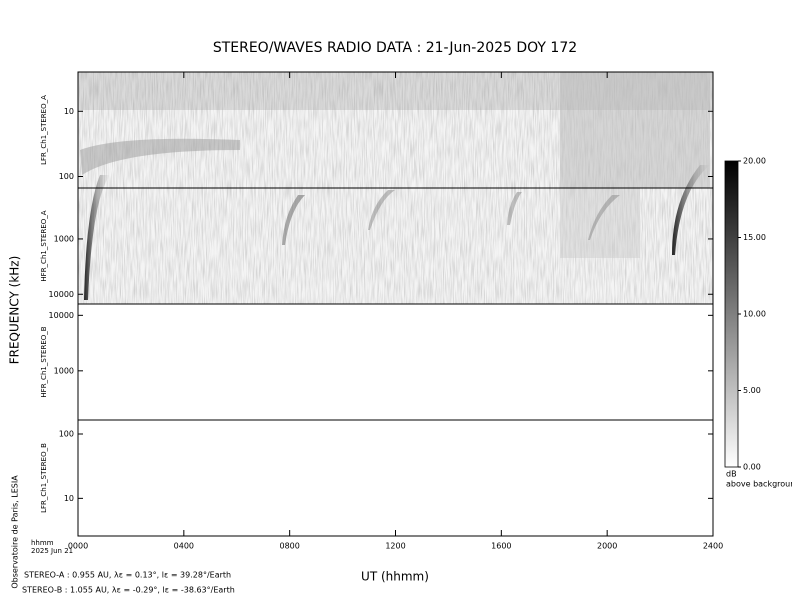 Image resolution: width=792 pixels, height=612 pixels. Describe the element at coordinates (184, 546) in the screenshot. I see `x-tick-label: 0400` at that location.